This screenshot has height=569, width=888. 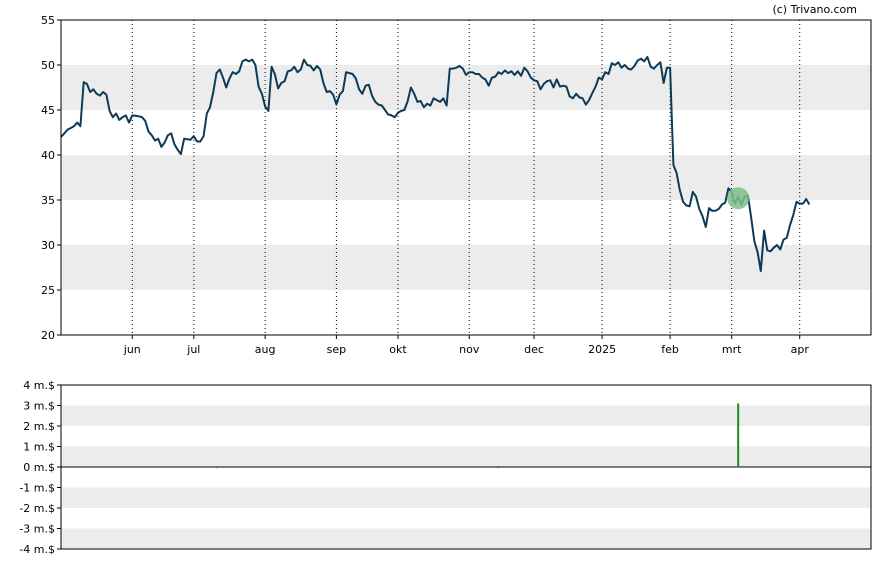 What do you see at coordinates (37, 488) in the screenshot?
I see `vol-y-tick-label--1 m.$: -1 m.$` at bounding box center [37, 488].